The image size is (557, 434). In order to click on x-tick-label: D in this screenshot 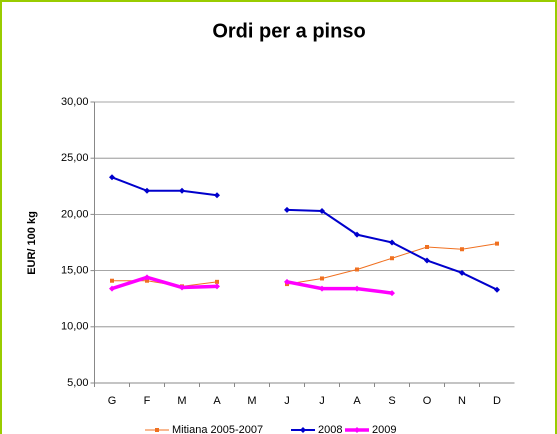, I will do `click(497, 401)`.